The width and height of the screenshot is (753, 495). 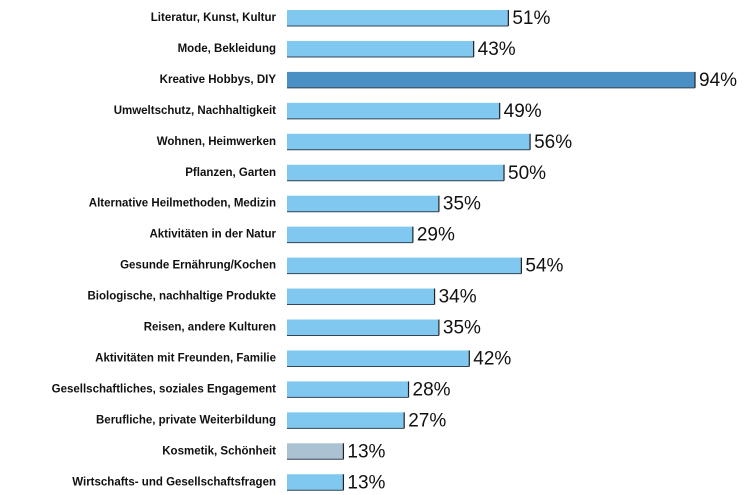 I want to click on value-label: 54%, so click(x=544, y=266).